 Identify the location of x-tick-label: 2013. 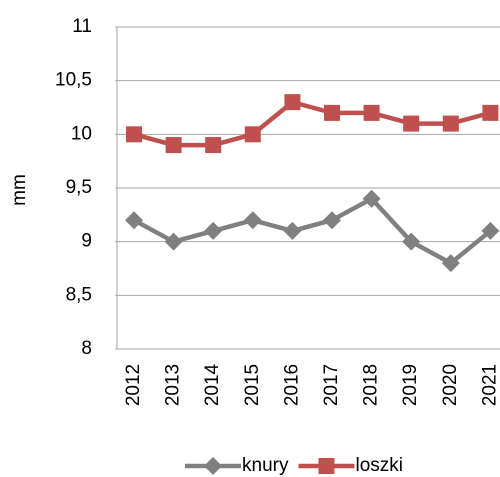
(173, 385).